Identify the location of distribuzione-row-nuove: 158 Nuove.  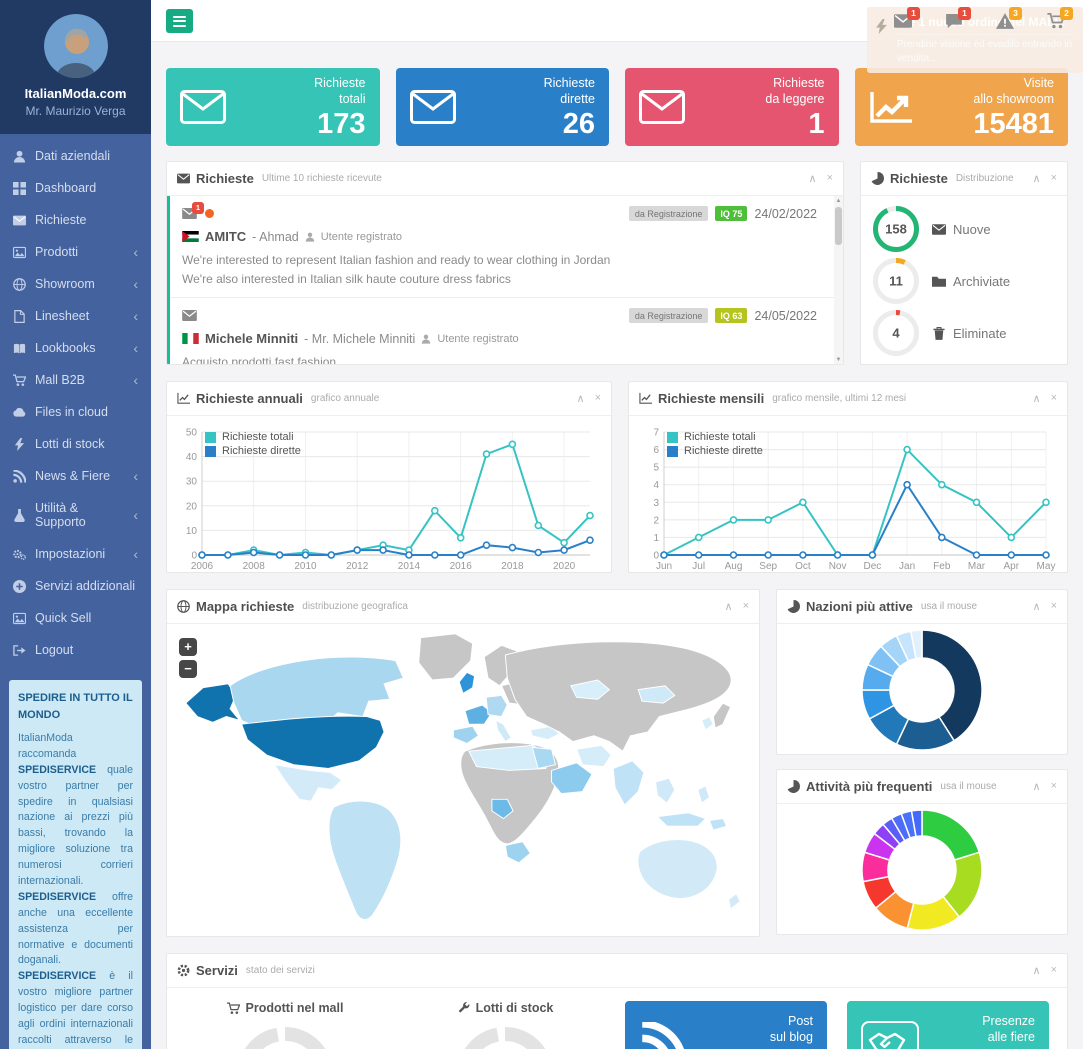
(964, 229).